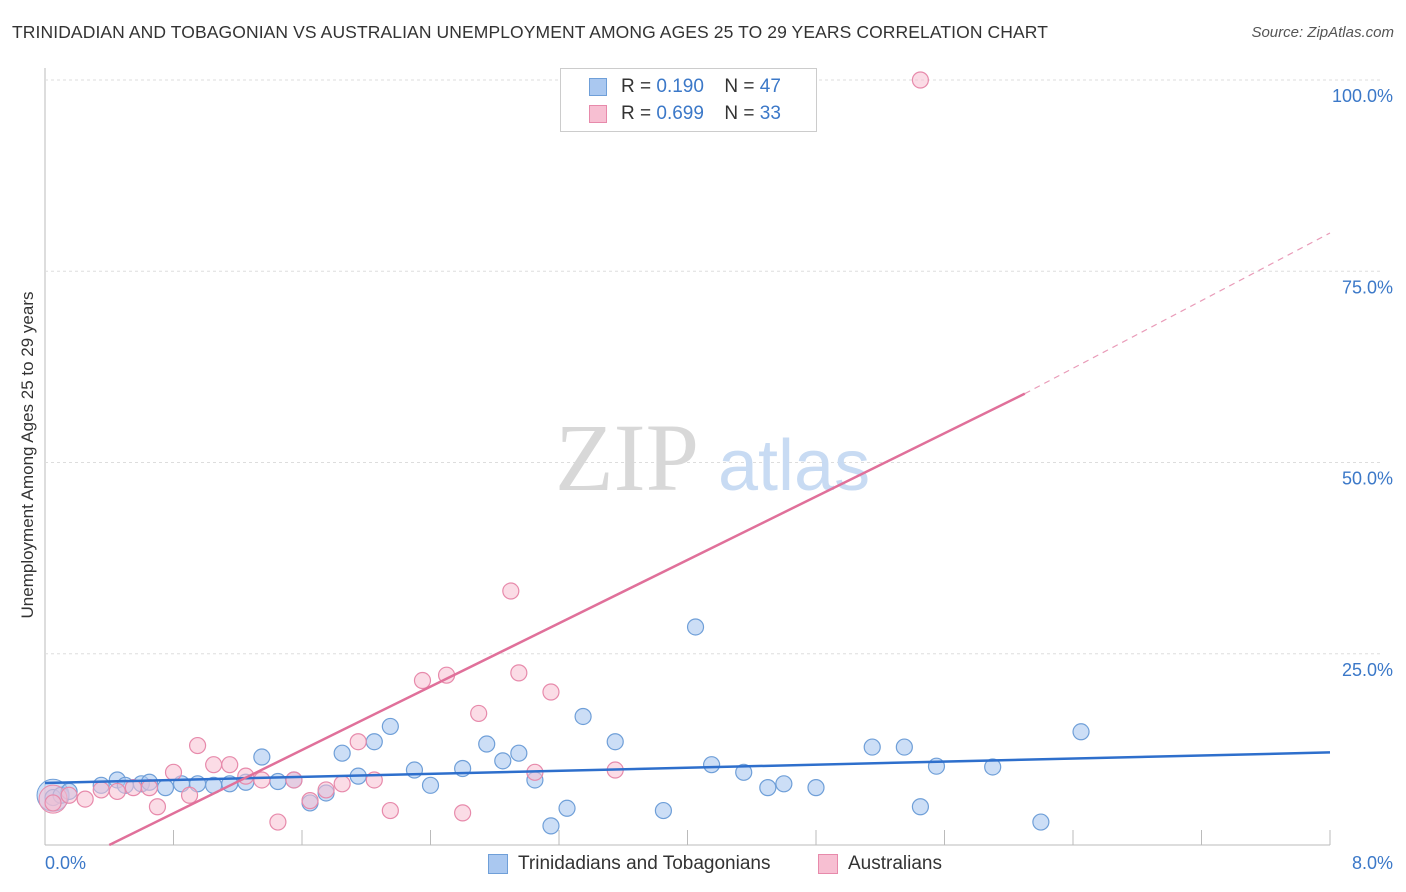  I want to click on trend-line-trinidadian, so click(687, 768).